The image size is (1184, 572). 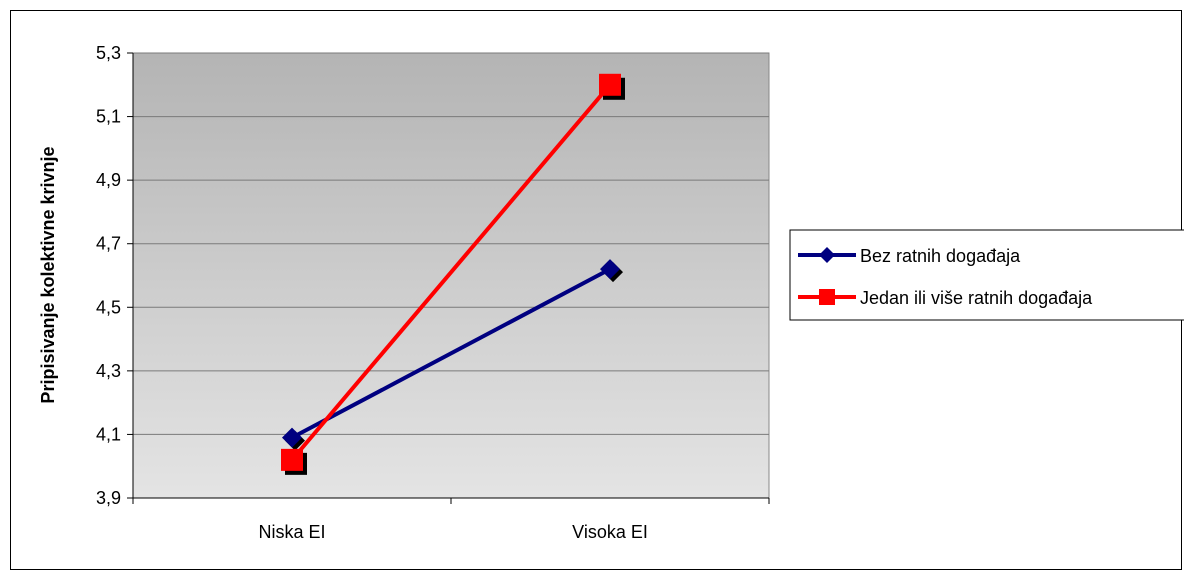 I want to click on y-tick-label: 5,1, so click(x=108, y=117).